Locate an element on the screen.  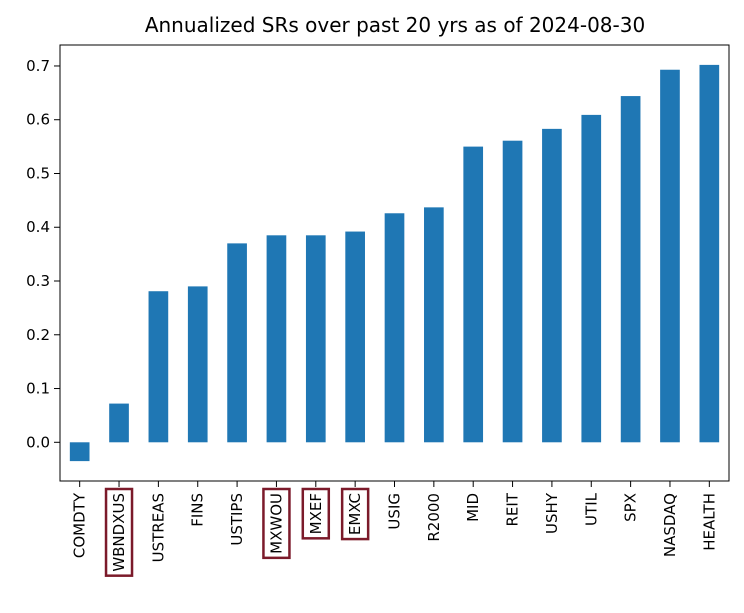
x-tick-label-health: HEALTH is located at coordinates (709, 522).